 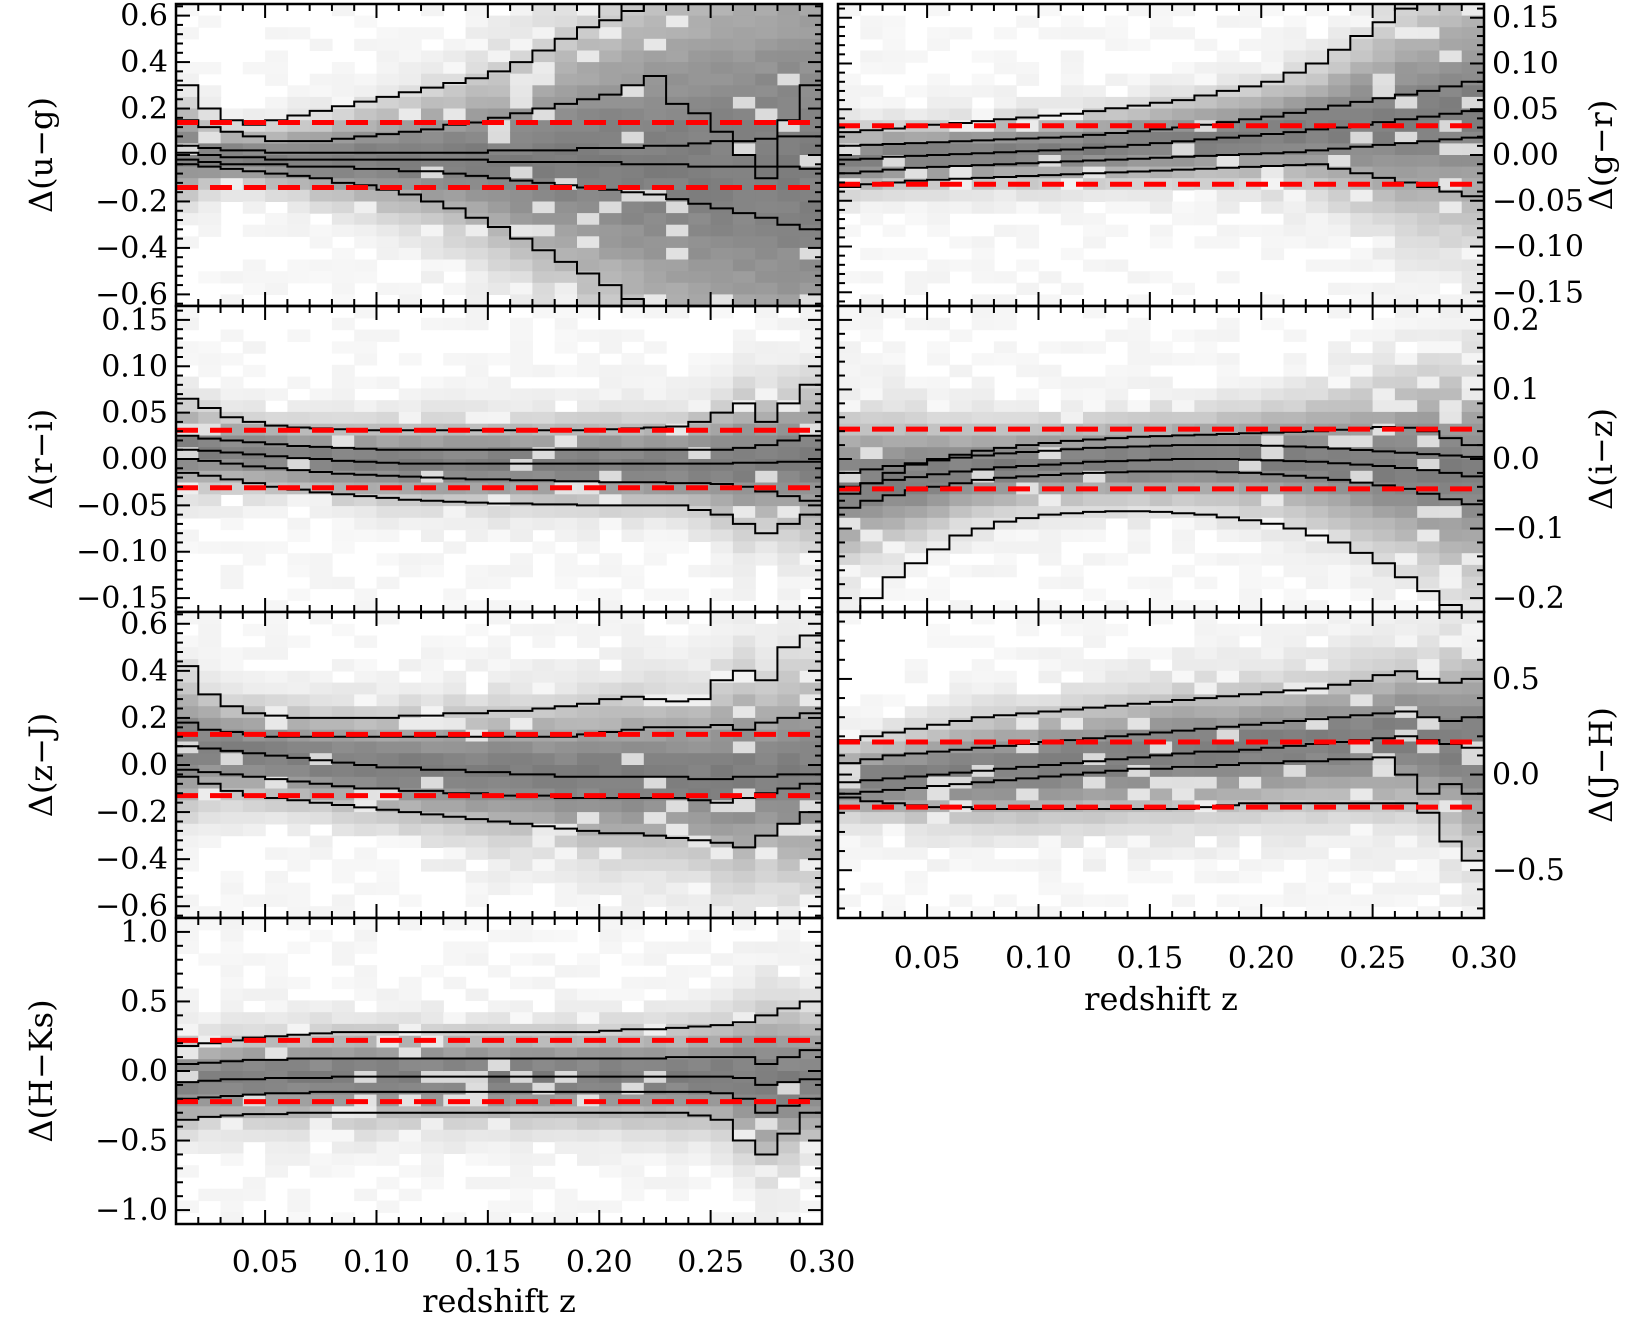 What do you see at coordinates (1161, 775) in the screenshot?
I see `percentile-curve-p25` at bounding box center [1161, 775].